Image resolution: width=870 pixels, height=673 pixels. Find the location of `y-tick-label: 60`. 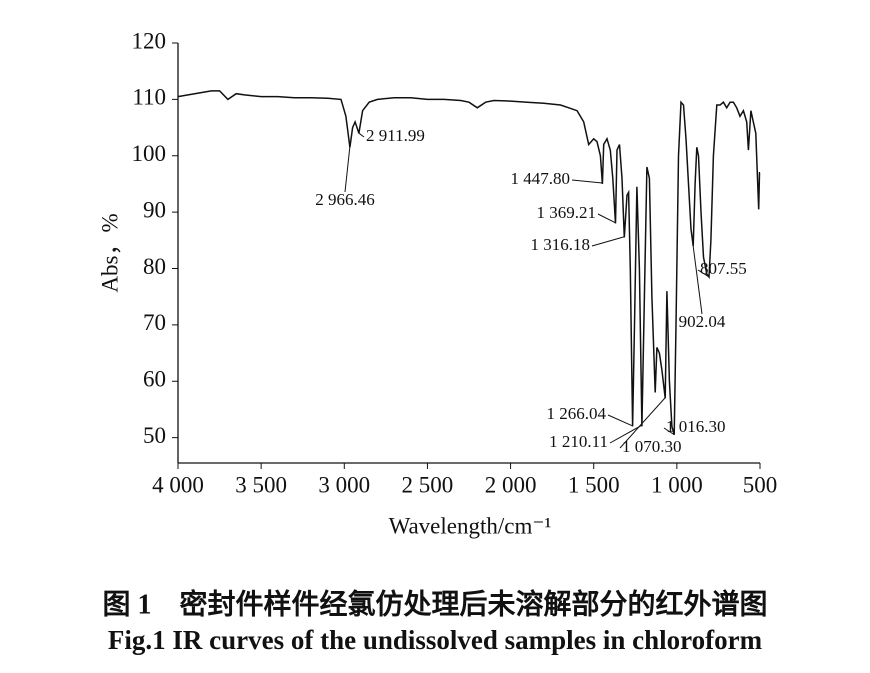

y-tick-label: 60 is located at coordinates (154, 379).